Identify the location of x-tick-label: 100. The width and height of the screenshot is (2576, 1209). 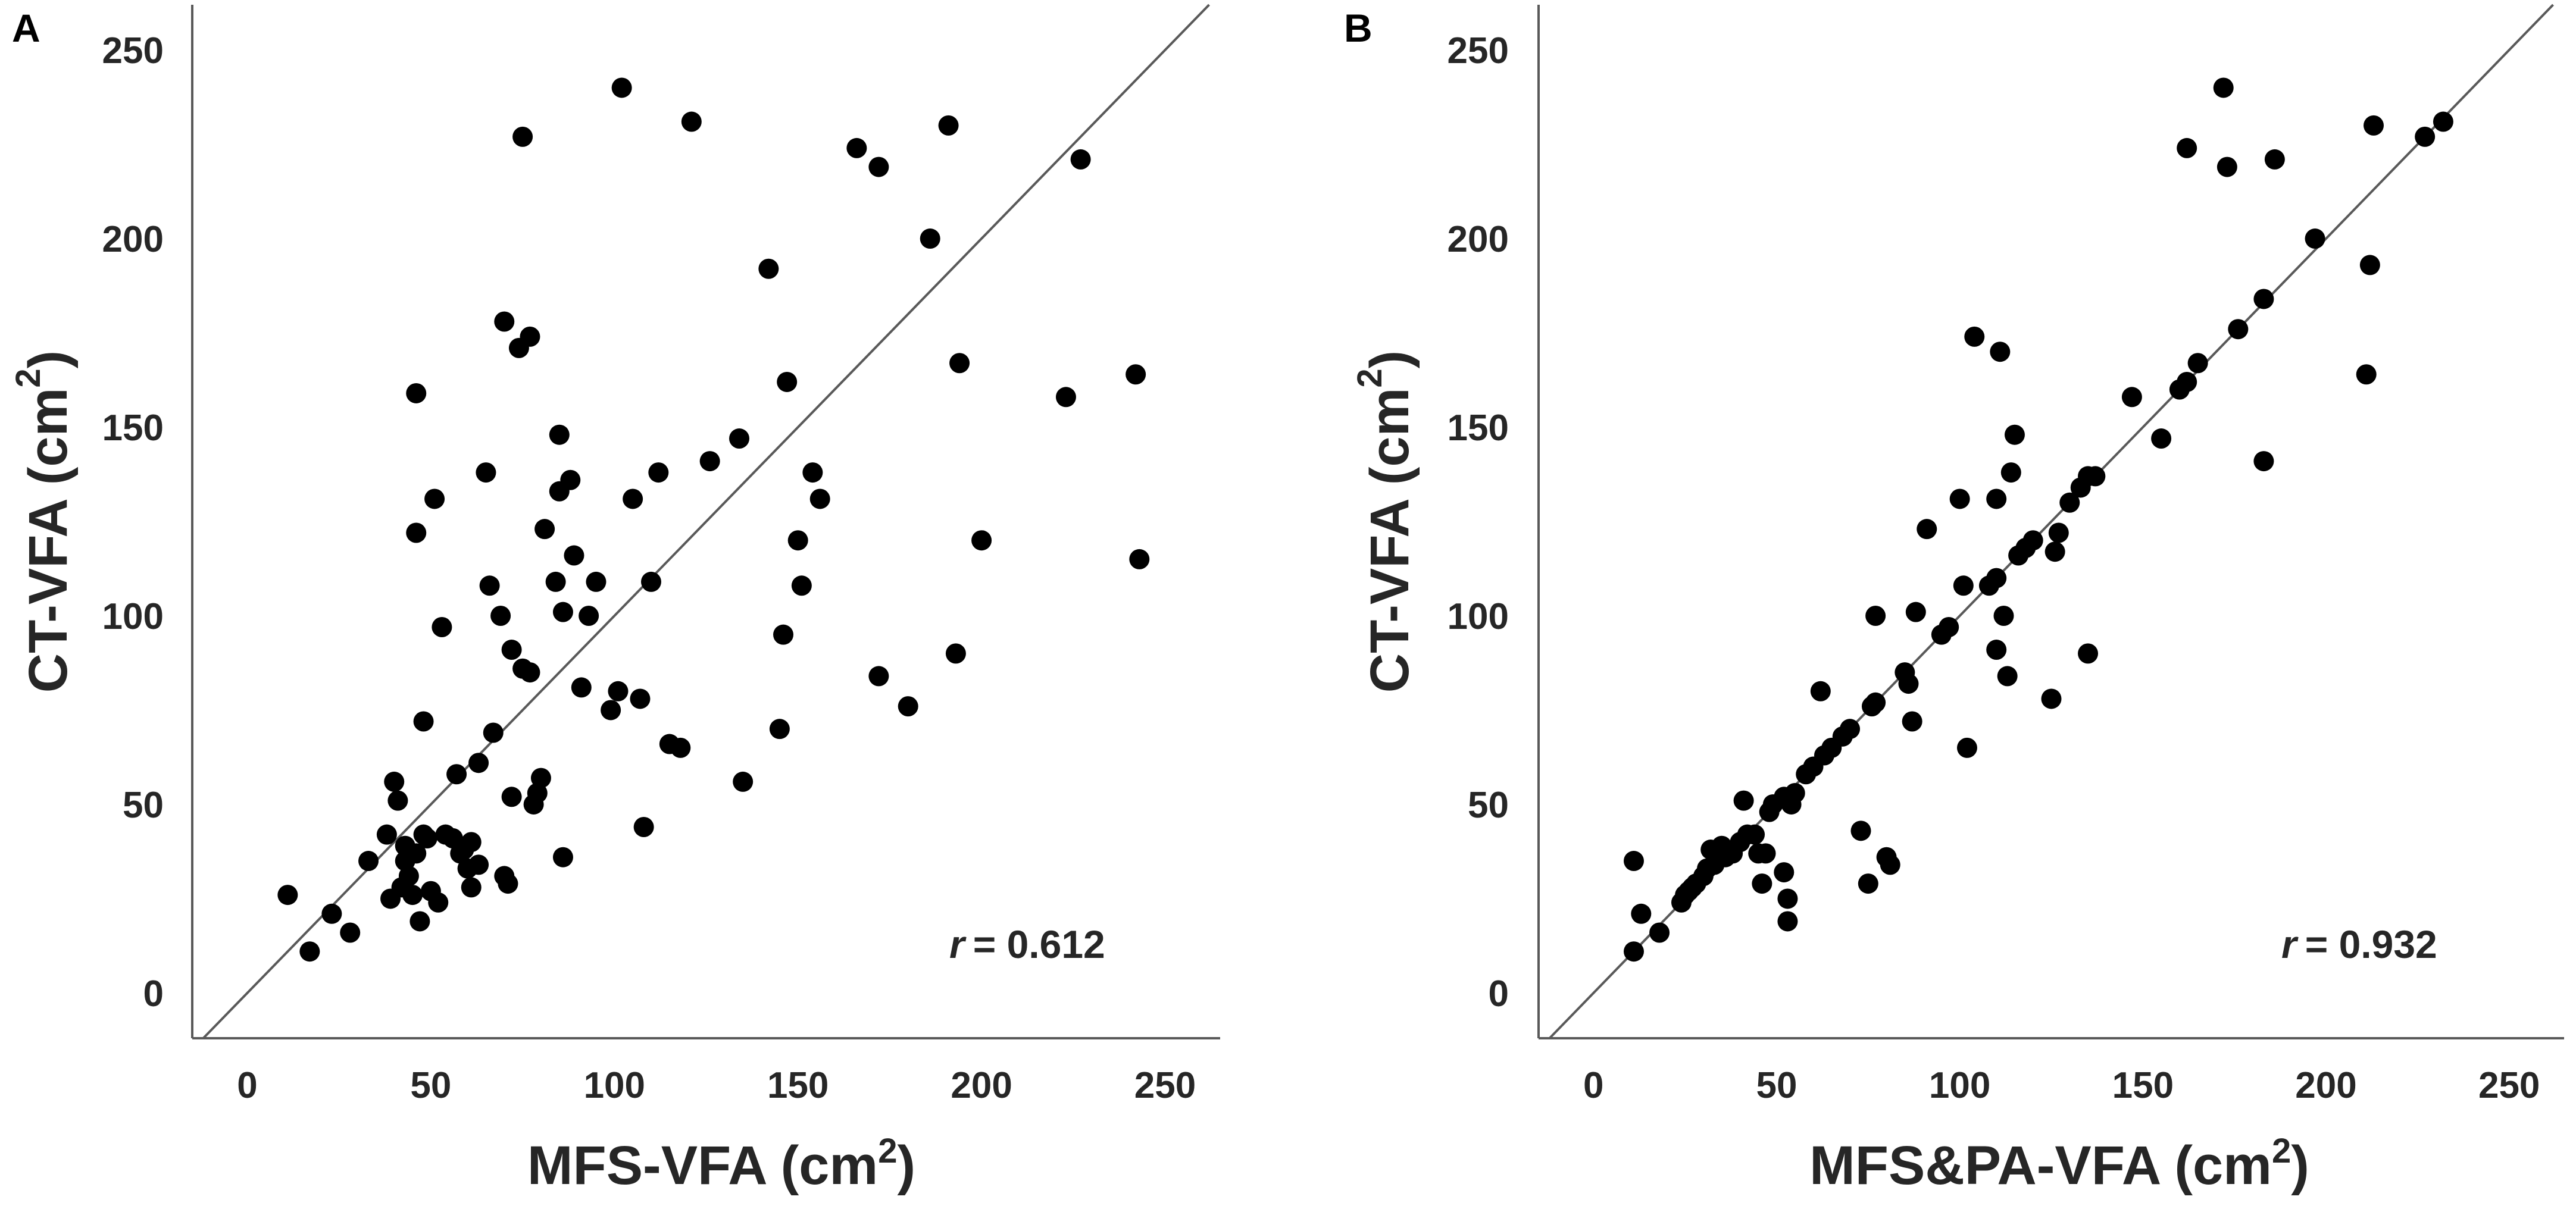
(1959, 1086).